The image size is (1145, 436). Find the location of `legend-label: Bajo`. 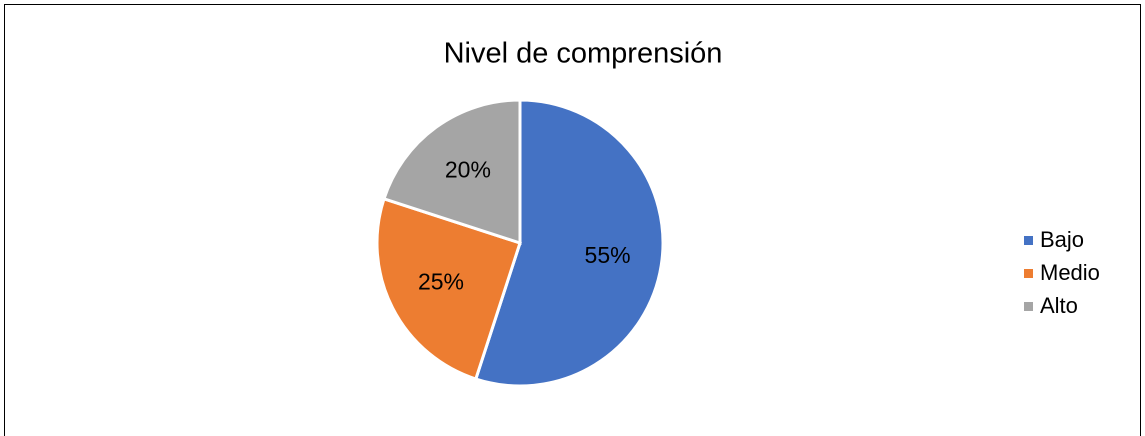

legend-label: Bajo is located at coordinates (1062, 239).